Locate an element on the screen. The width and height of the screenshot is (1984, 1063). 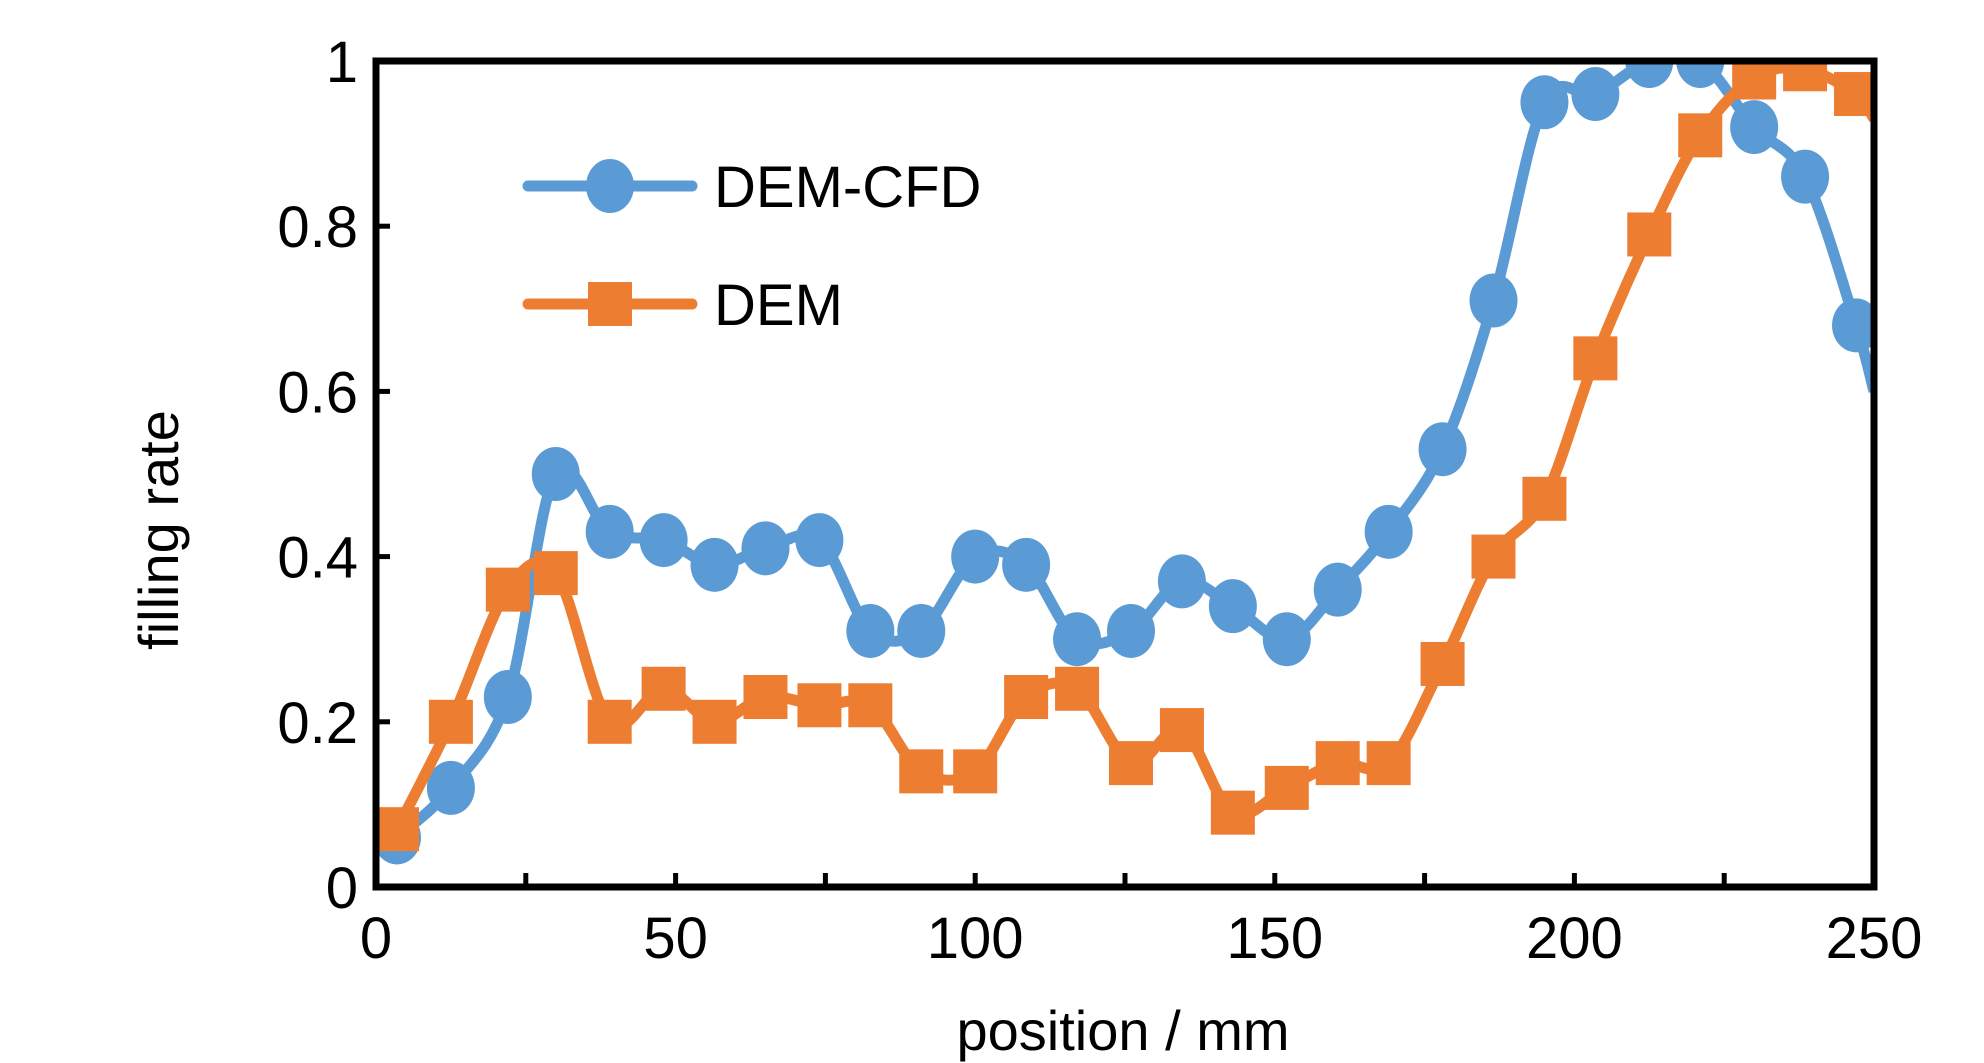
legend-item-dem-cfd: DEM-CFD is located at coordinates (751, 187).